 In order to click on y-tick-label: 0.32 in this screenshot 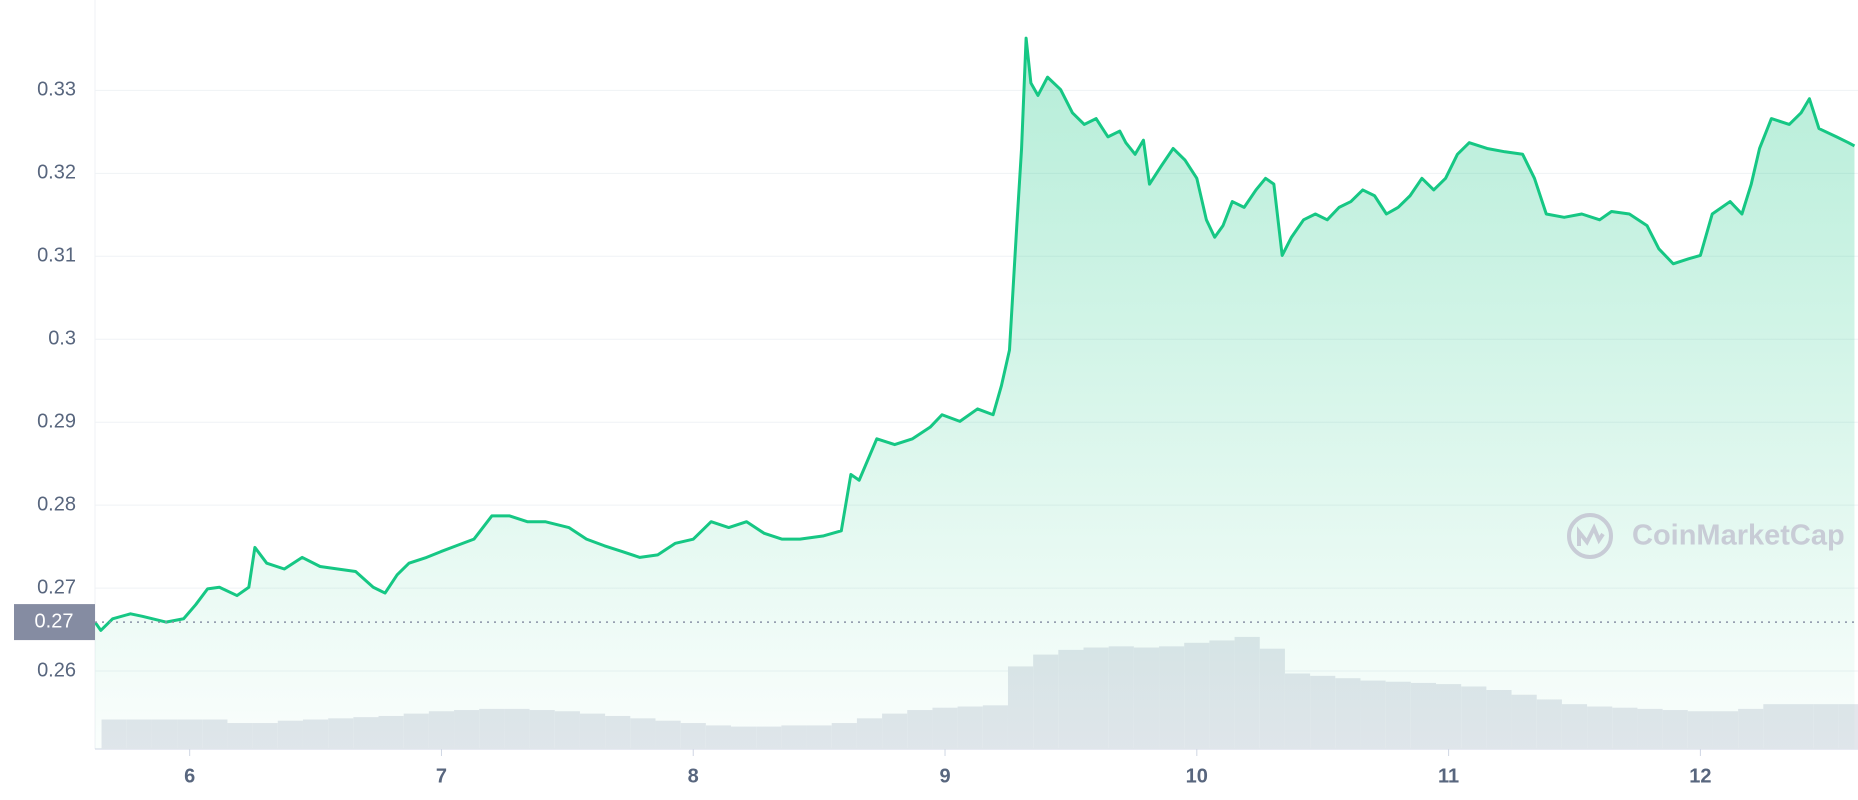, I will do `click(56, 173)`.